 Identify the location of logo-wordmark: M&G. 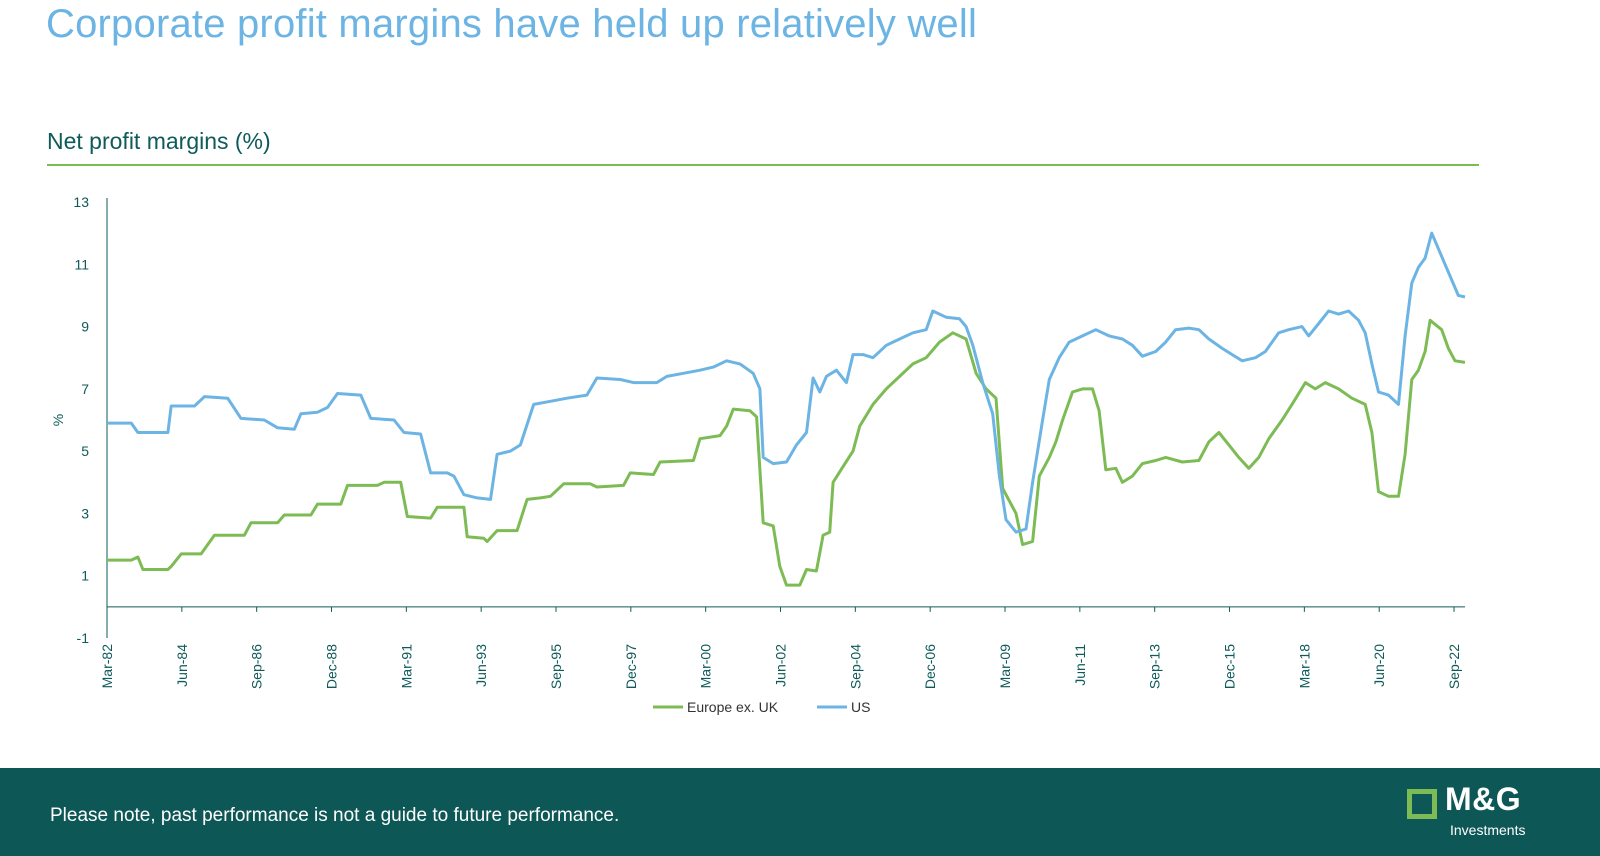
(1483, 799).